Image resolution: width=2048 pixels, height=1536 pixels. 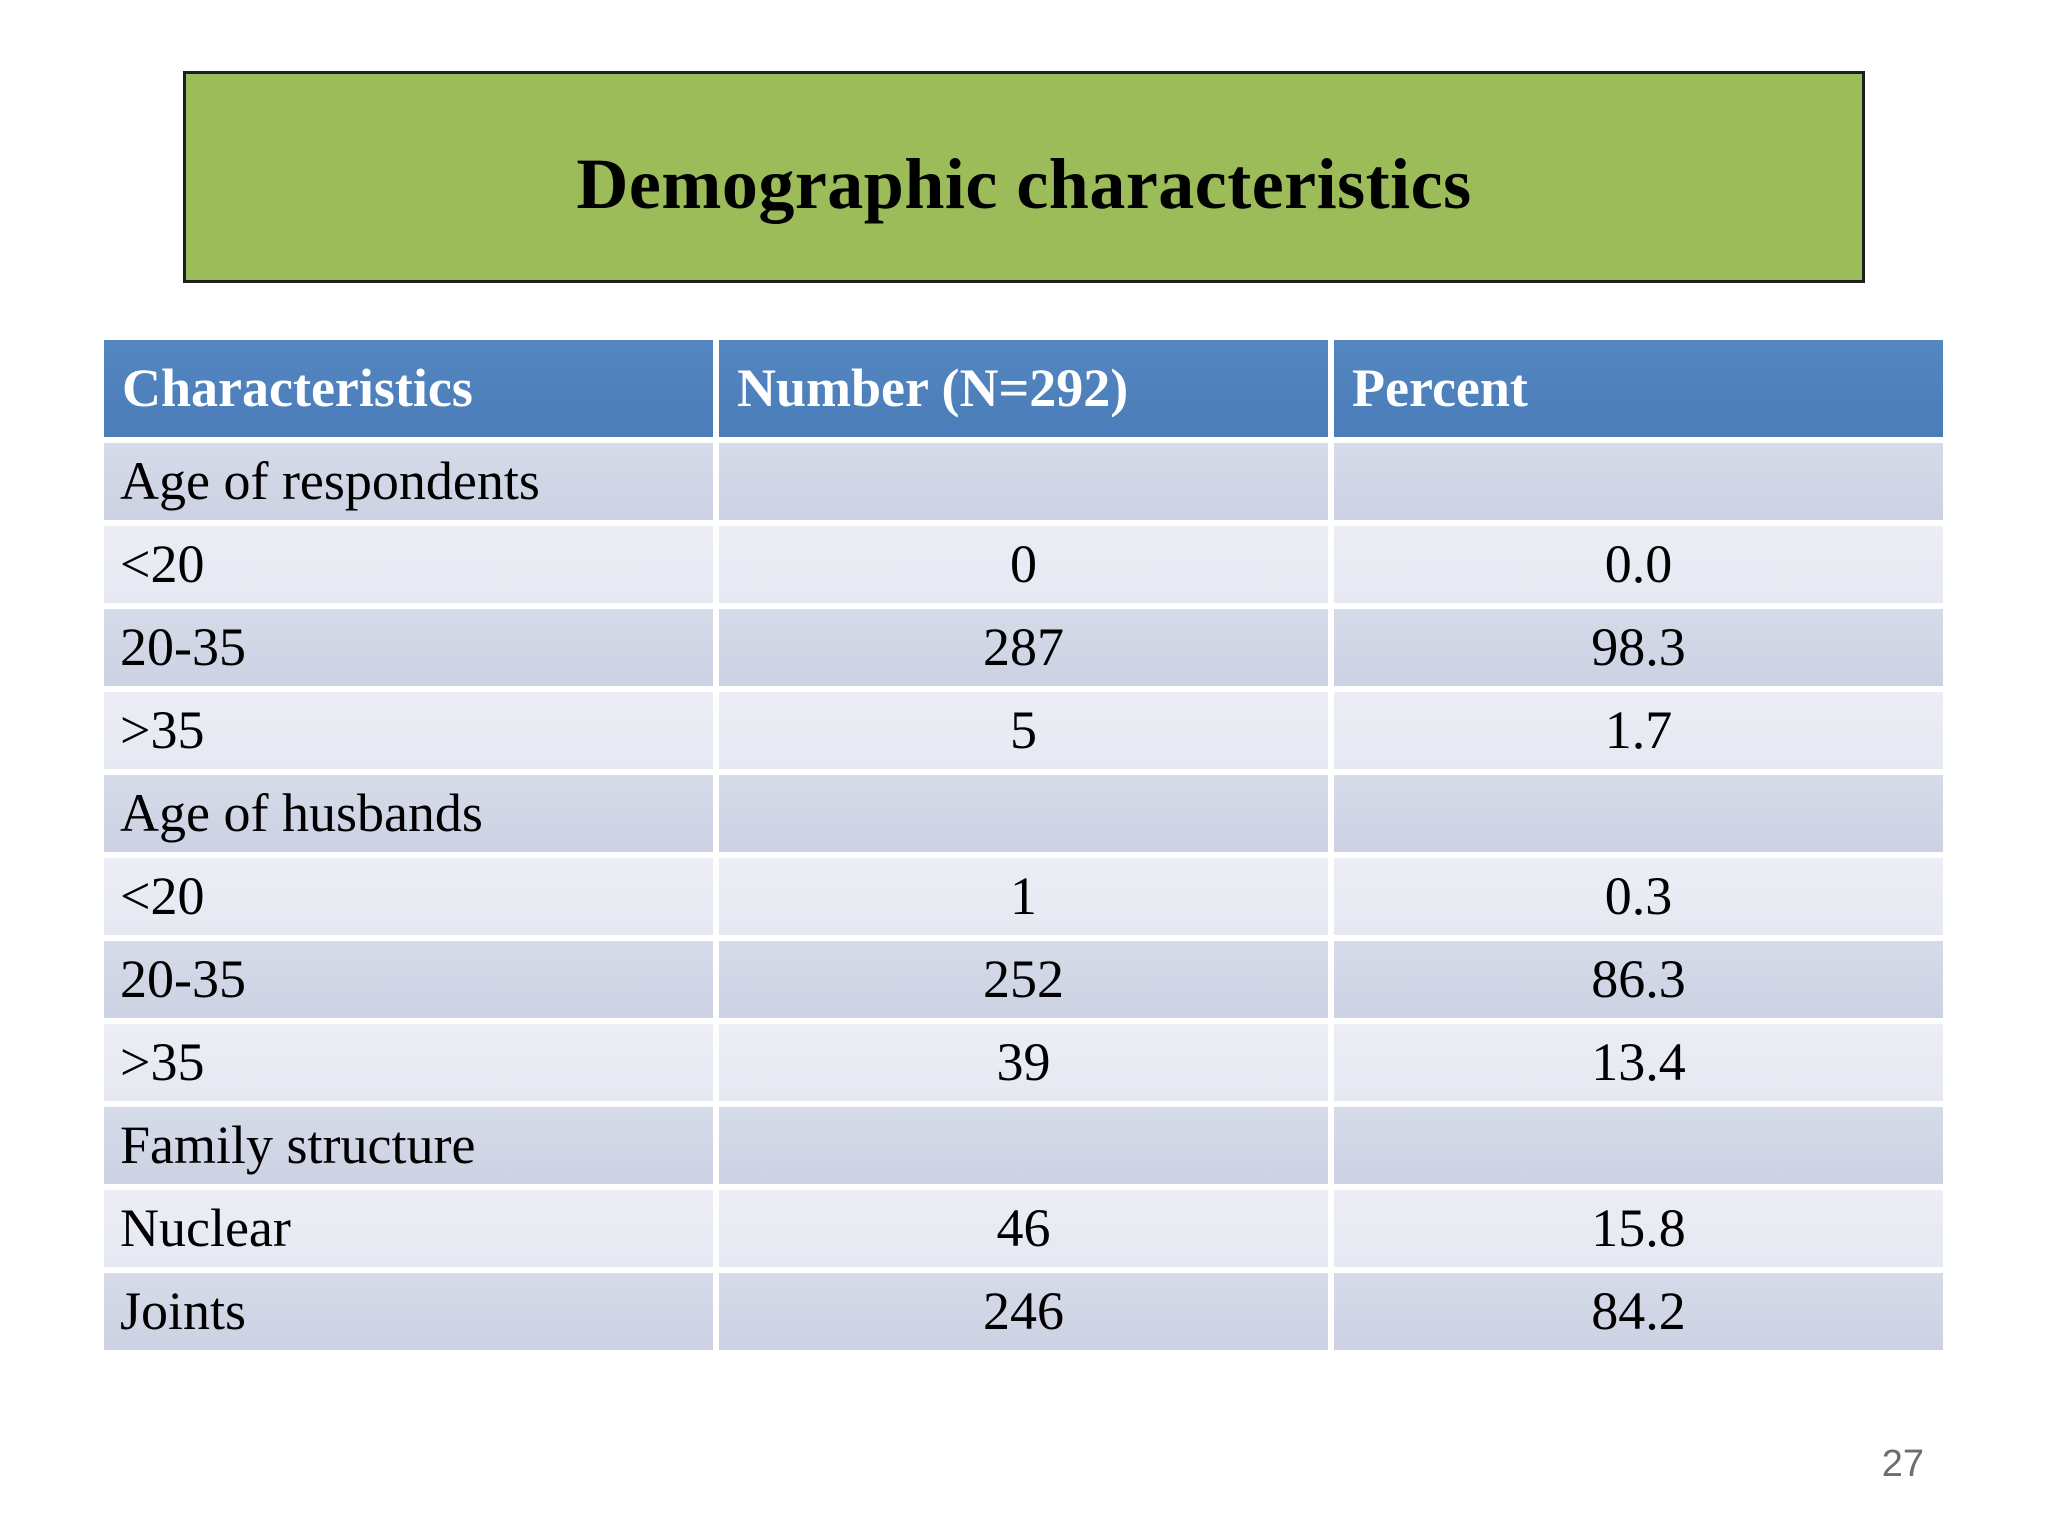 I want to click on row-number-cell: 39, so click(x=1023, y=1062).